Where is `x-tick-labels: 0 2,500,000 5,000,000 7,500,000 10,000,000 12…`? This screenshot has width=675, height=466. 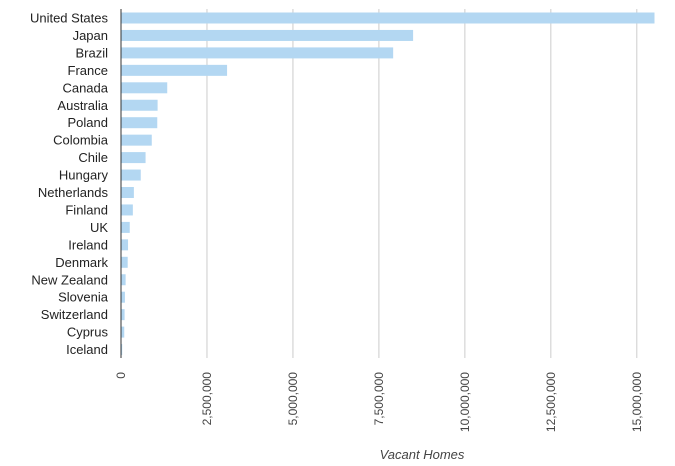 x-tick-labels: 0 2,500,000 5,000,000 7,500,000 10,000,000 12… is located at coordinates (379, 402).